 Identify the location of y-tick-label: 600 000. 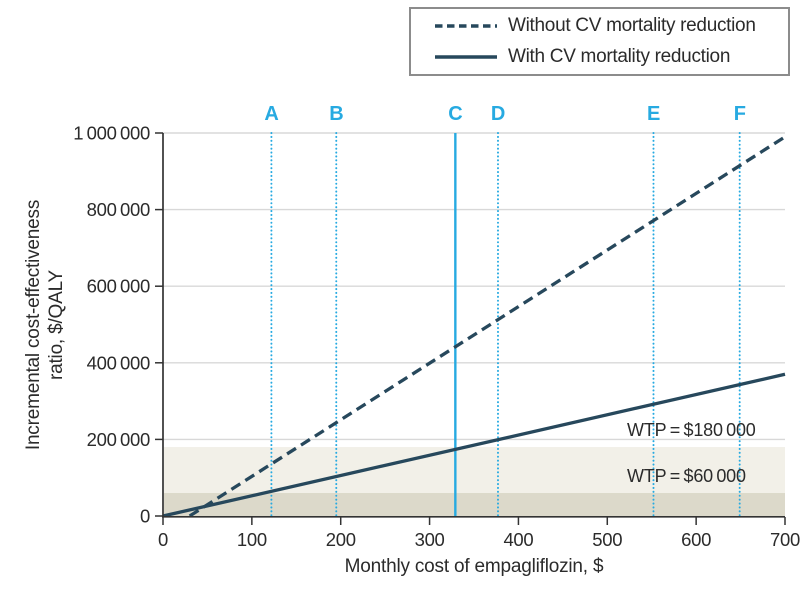
(118, 286).